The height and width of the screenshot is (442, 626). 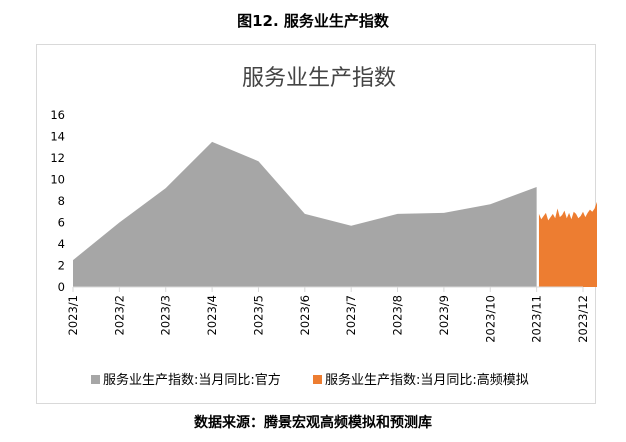 I want to click on y-tick-label: 4, so click(x=61, y=244).